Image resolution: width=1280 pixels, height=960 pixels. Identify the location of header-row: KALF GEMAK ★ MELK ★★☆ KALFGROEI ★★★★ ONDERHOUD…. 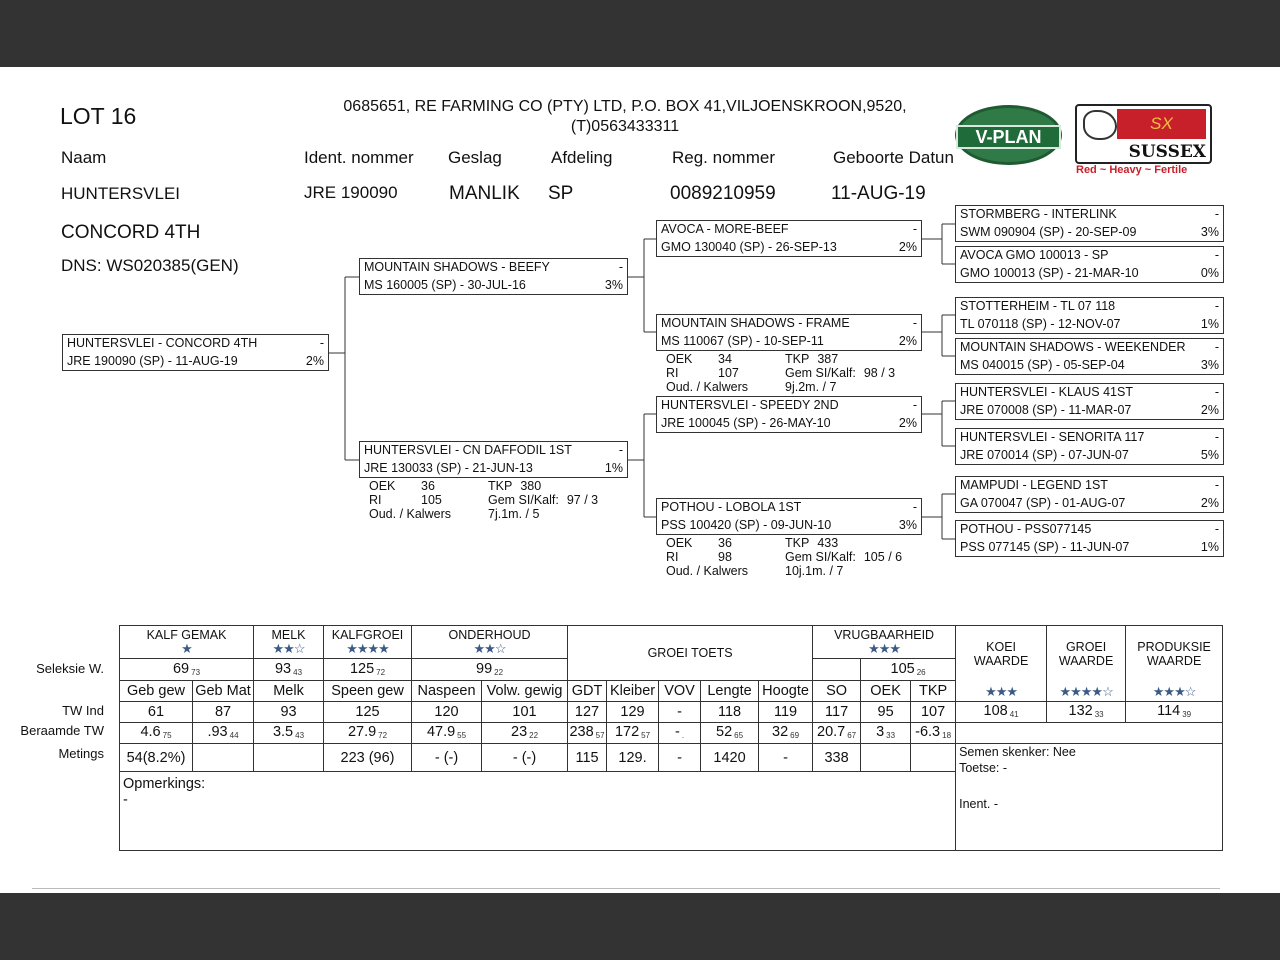
(671, 663).